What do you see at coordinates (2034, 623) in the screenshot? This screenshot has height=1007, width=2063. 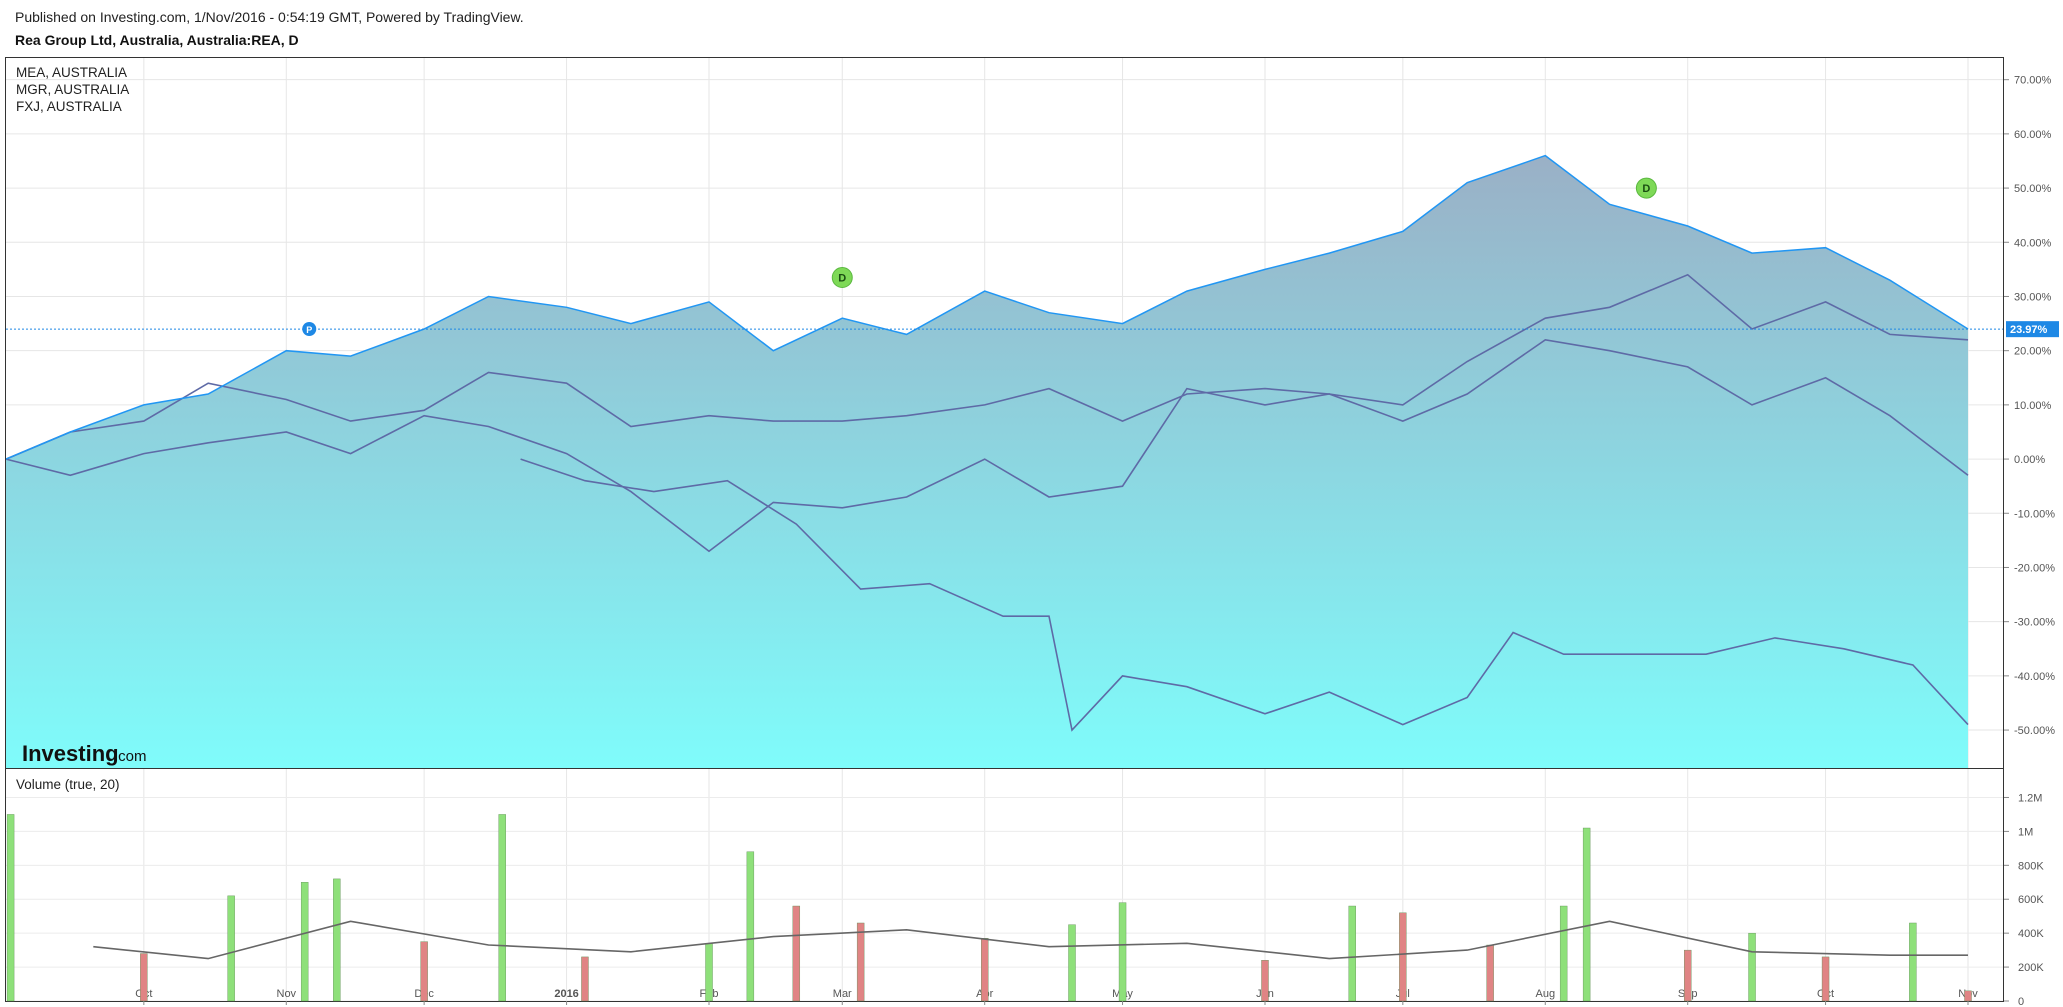 I see `y-tick-label: -30.00%` at bounding box center [2034, 623].